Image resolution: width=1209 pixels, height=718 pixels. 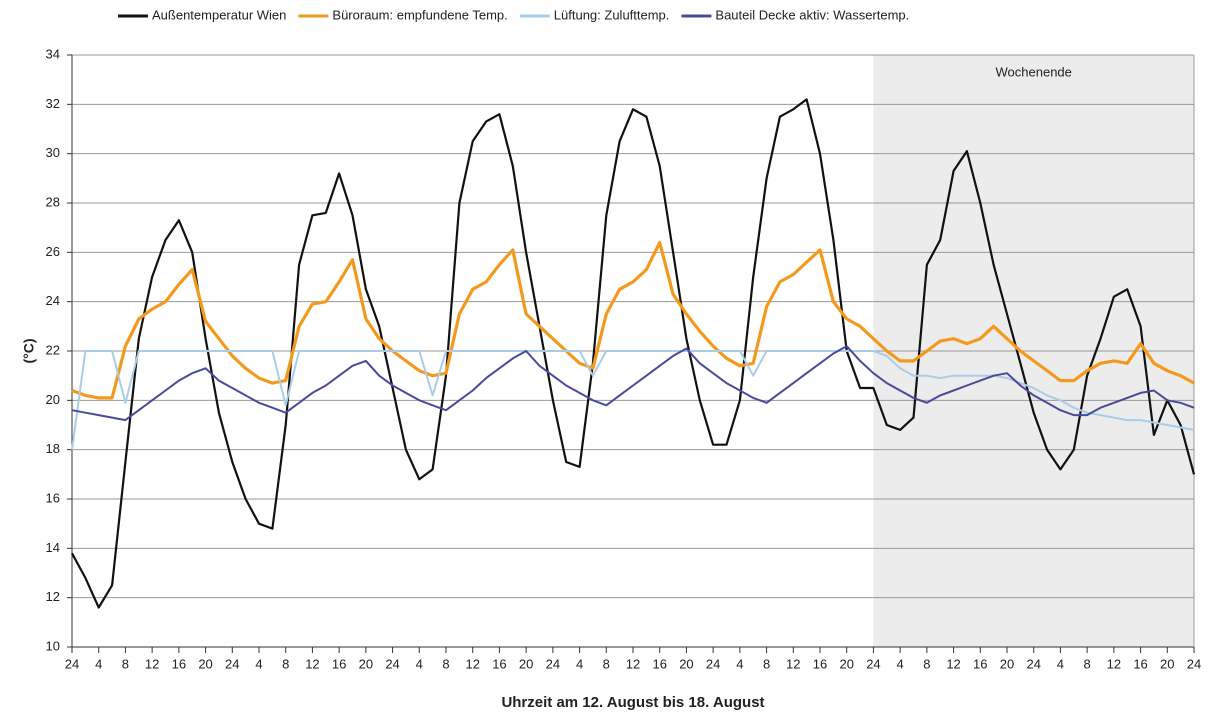 What do you see at coordinates (53, 251) in the screenshot?
I see `y-tick-label: 26` at bounding box center [53, 251].